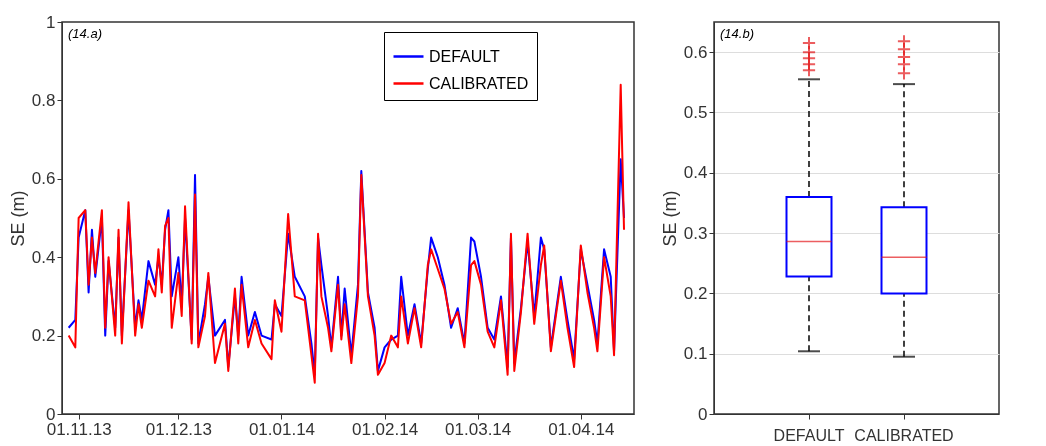 The image size is (1046, 446). I want to click on y-tick-label: 0, so click(703, 414).